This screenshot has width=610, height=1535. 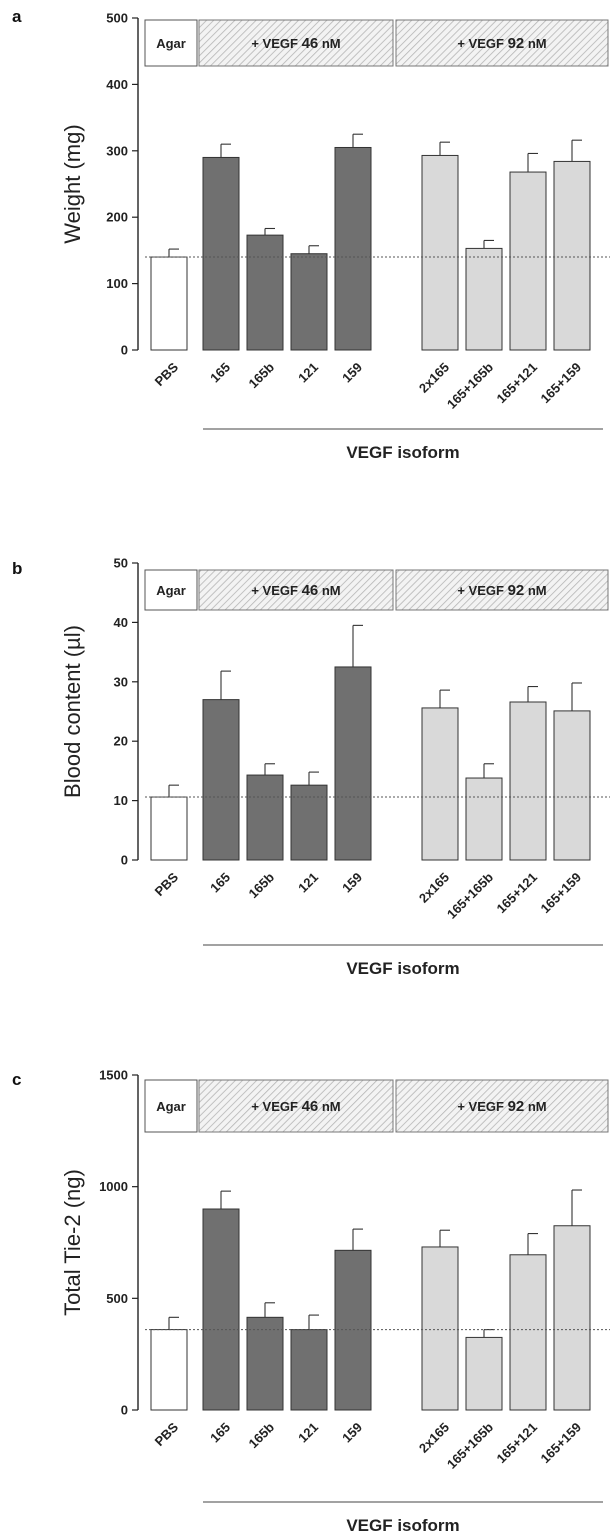 I want to click on y-axis-label: Blood content (µl), so click(x=72, y=711).